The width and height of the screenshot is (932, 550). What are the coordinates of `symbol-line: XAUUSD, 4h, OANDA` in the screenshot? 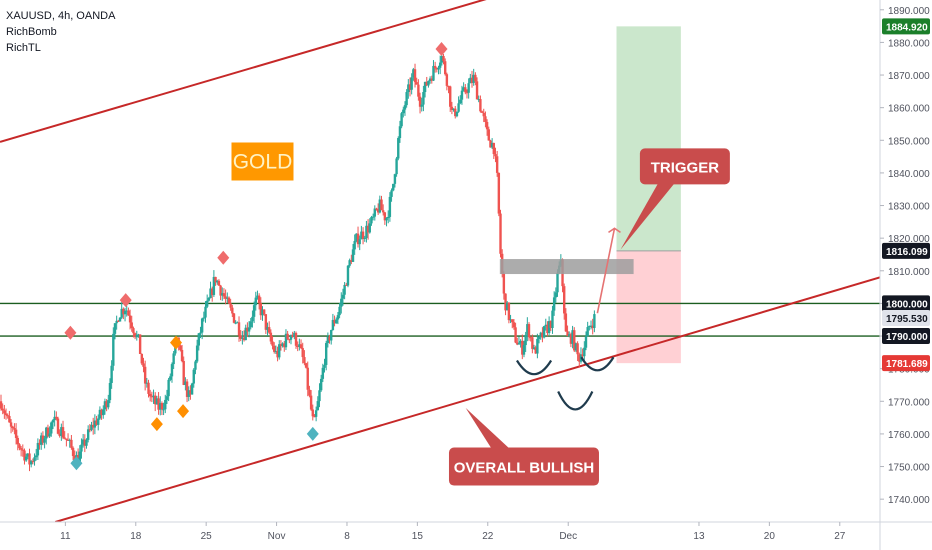 It's located at (61, 16).